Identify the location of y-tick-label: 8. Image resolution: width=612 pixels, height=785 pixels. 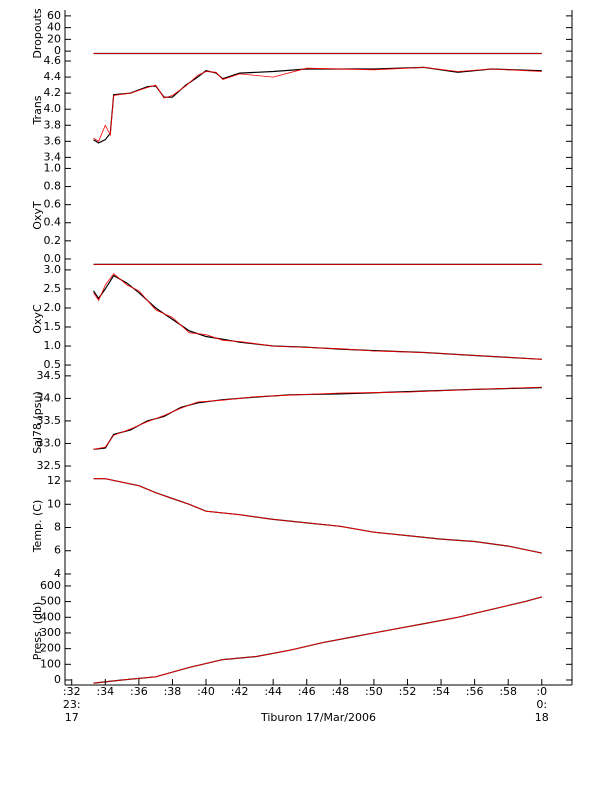
(57, 527).